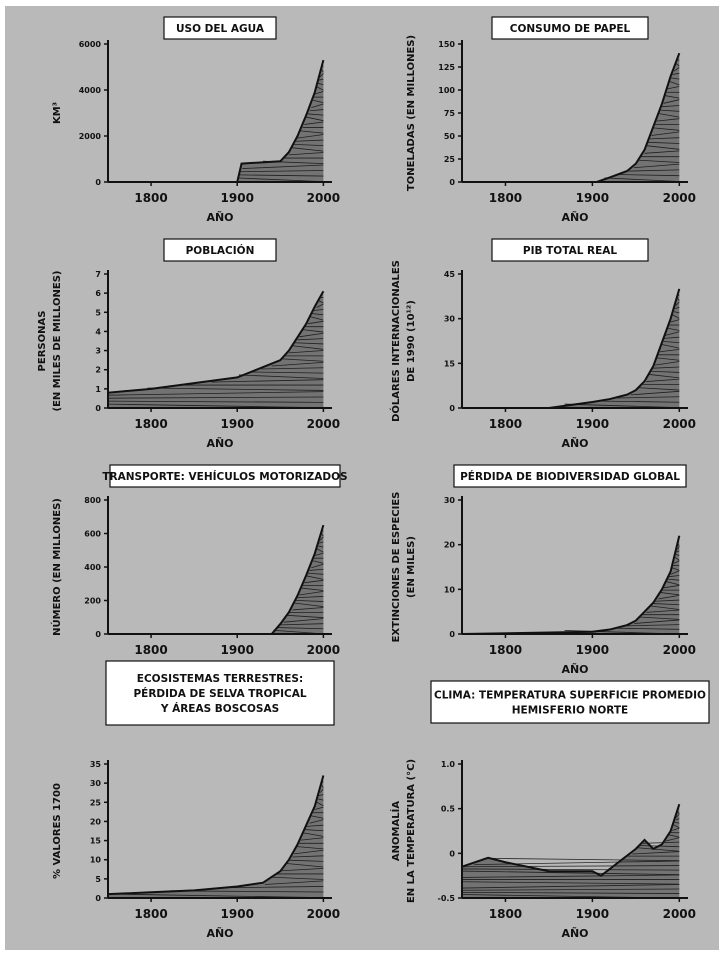 This screenshot has height=956, width=724. Describe the element at coordinates (98, 274) in the screenshot. I see `y-tick-label: 7` at that location.